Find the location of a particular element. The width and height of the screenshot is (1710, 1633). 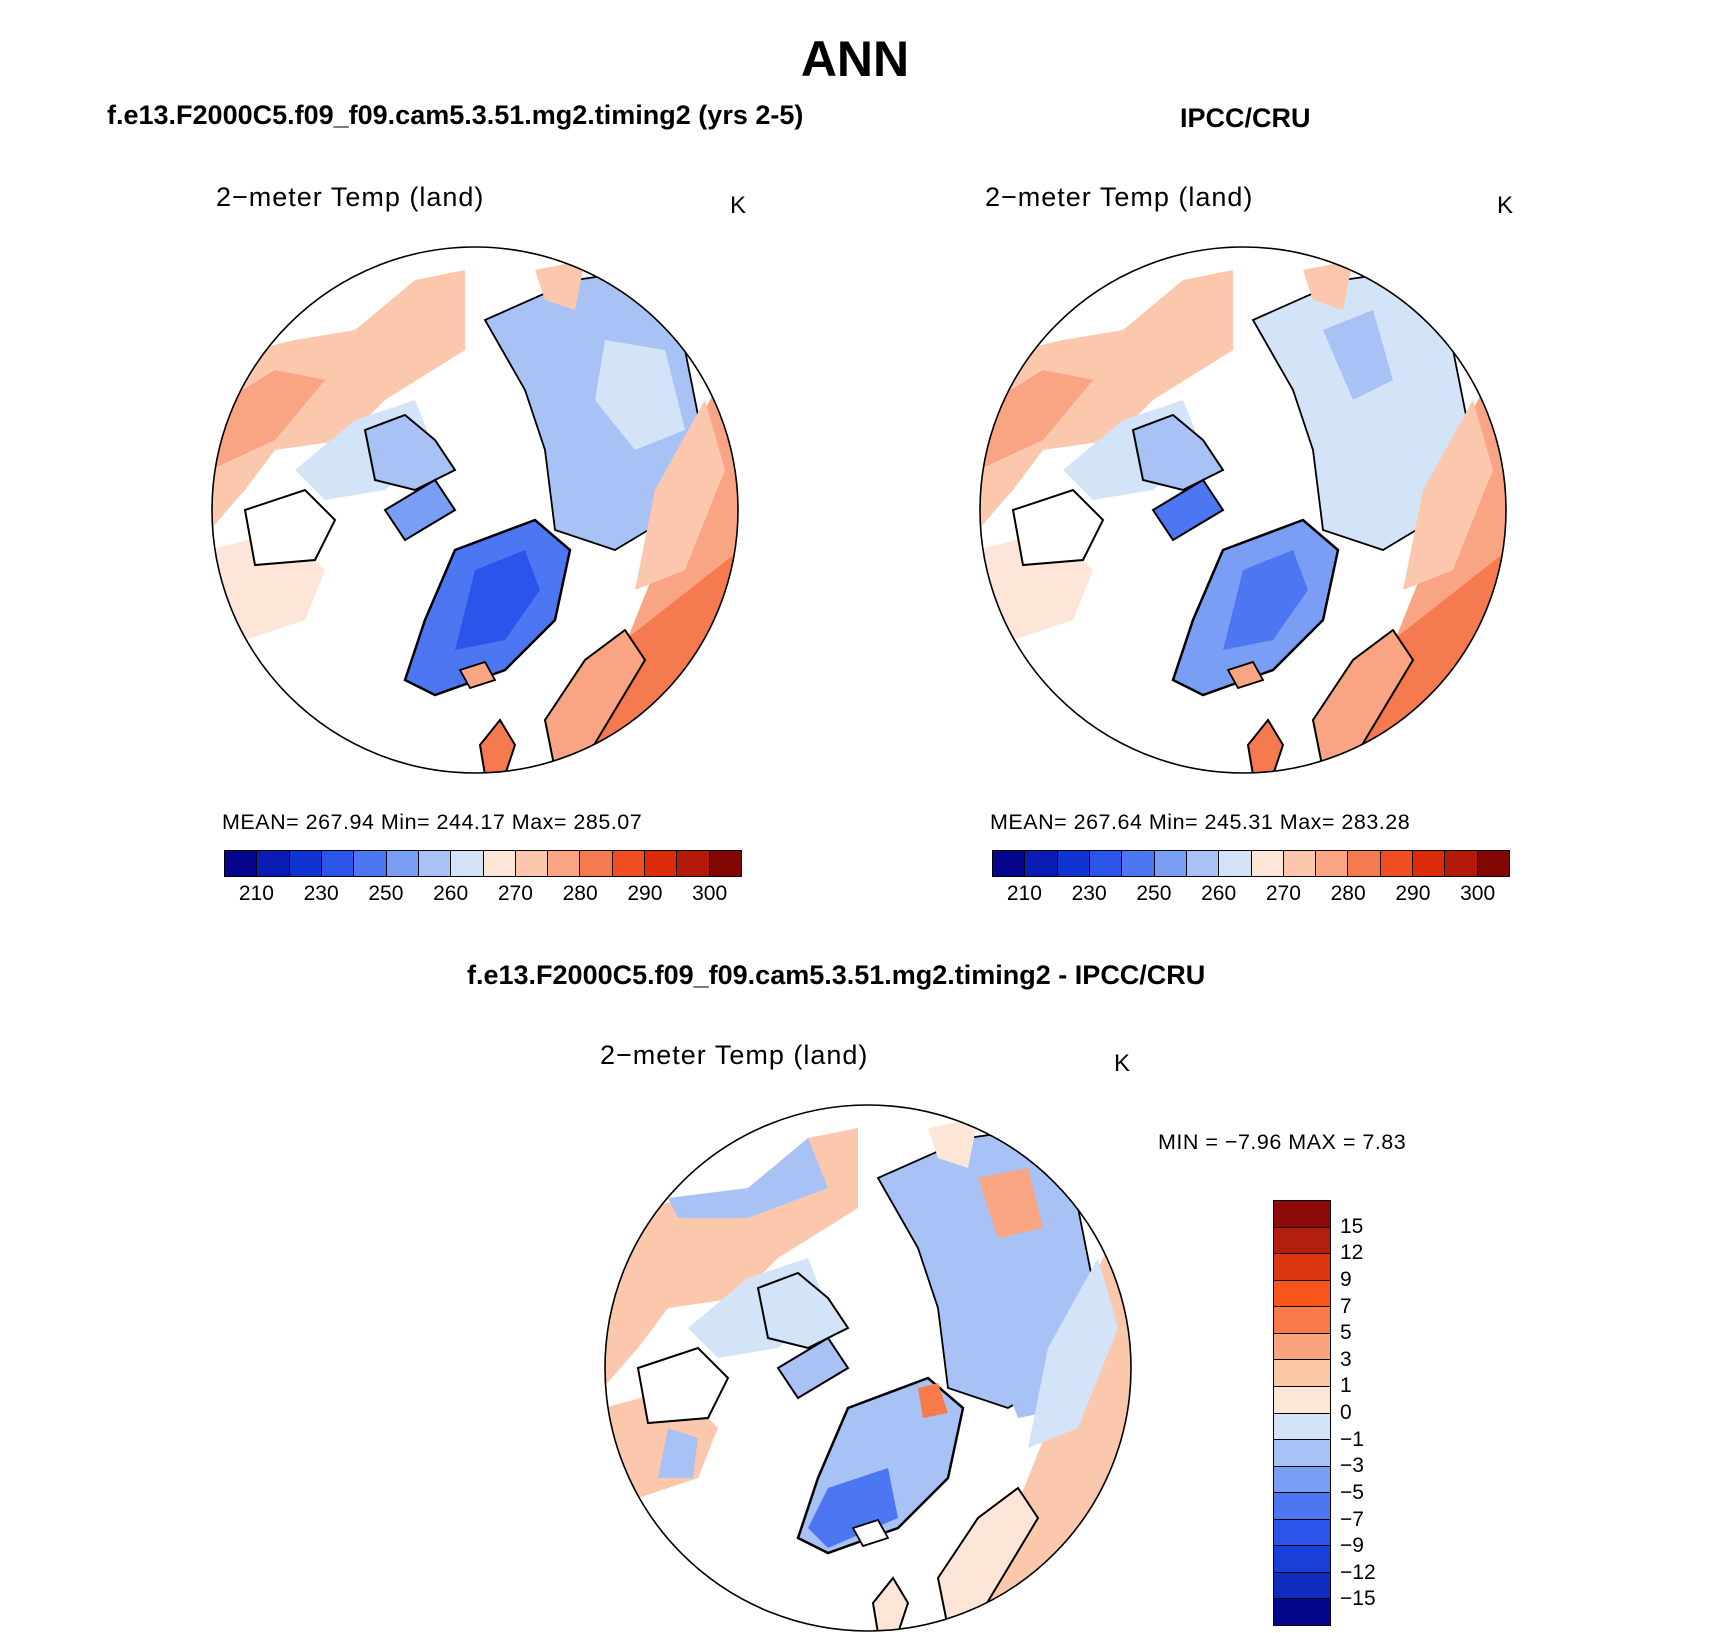

colorbar-tick-label: −12 is located at coordinates (1358, 1572).